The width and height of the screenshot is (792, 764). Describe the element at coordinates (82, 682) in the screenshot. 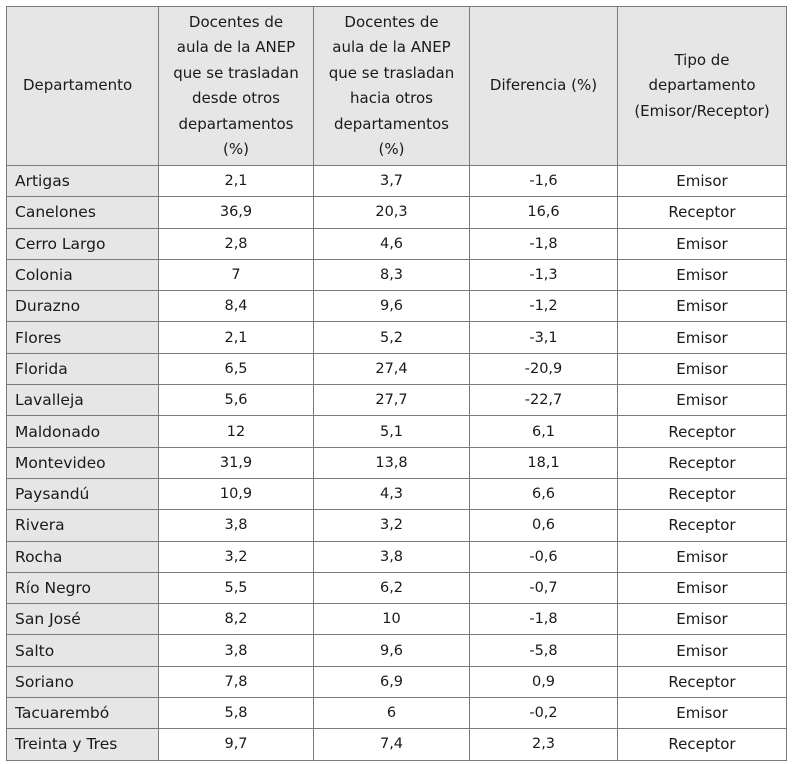

I see `cell-departamento: Soriano` at that location.